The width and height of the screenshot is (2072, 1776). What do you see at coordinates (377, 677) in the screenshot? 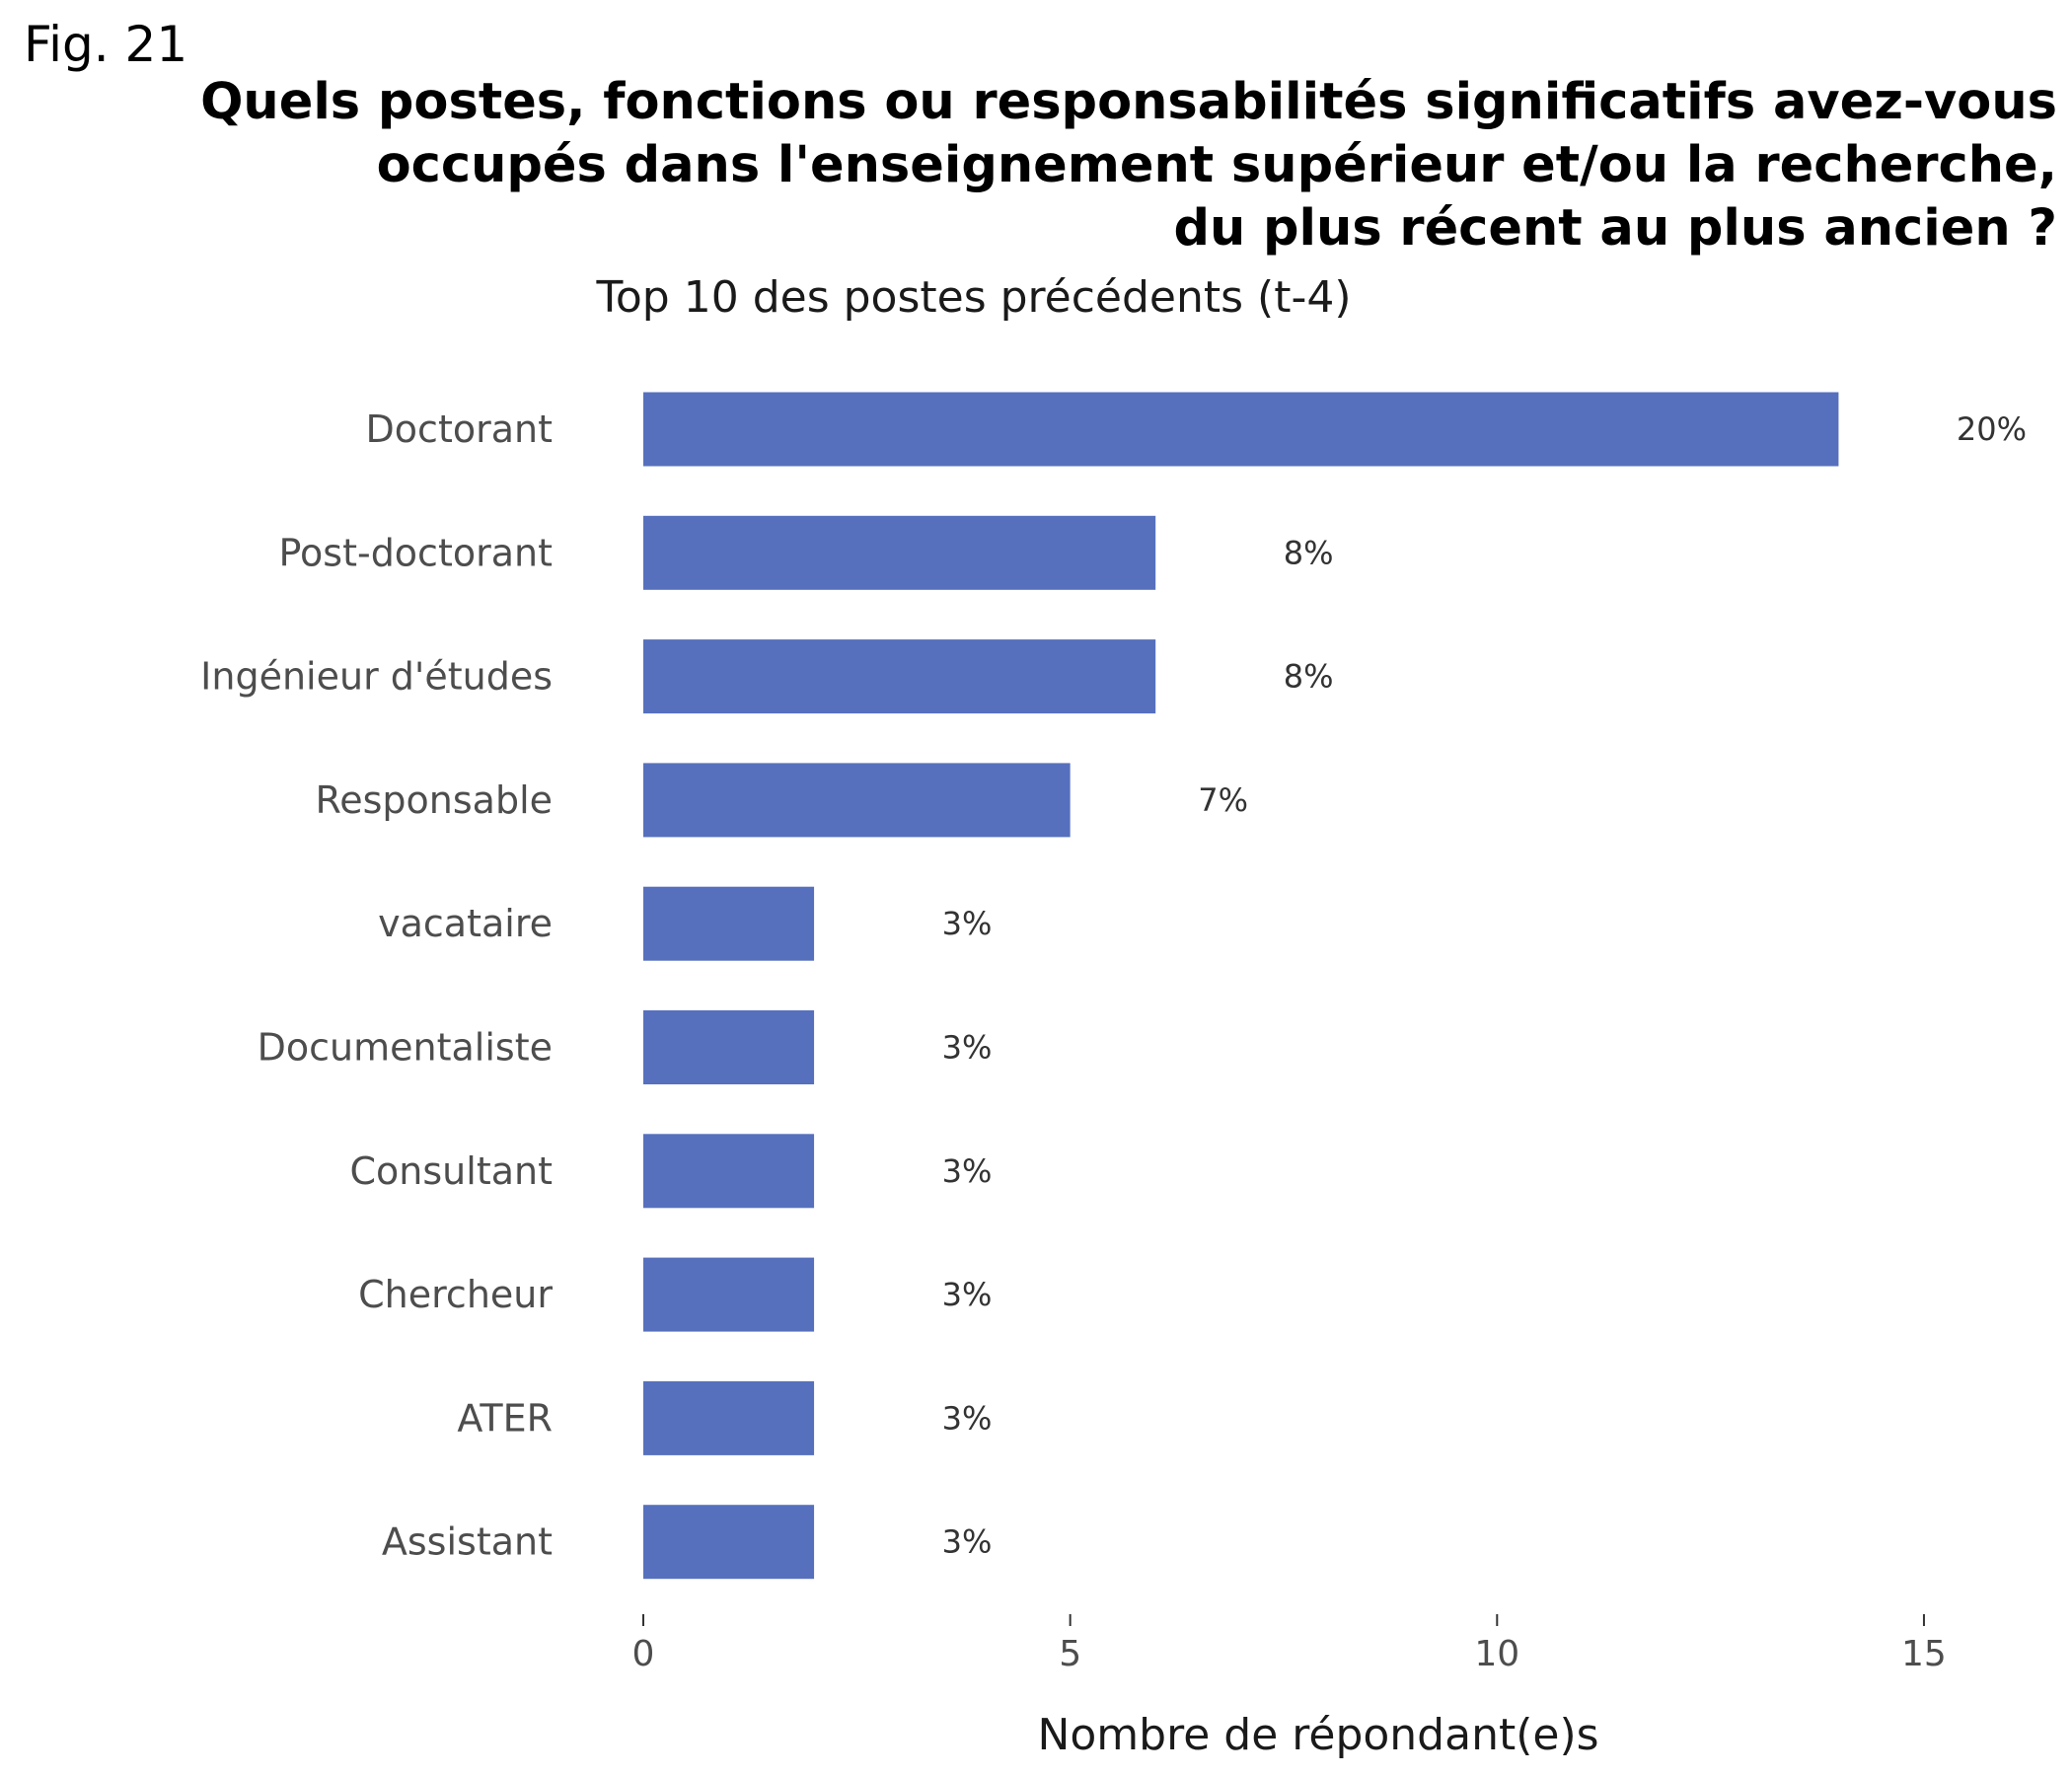
I see `category-label: Ingénieur d'études` at bounding box center [377, 677].